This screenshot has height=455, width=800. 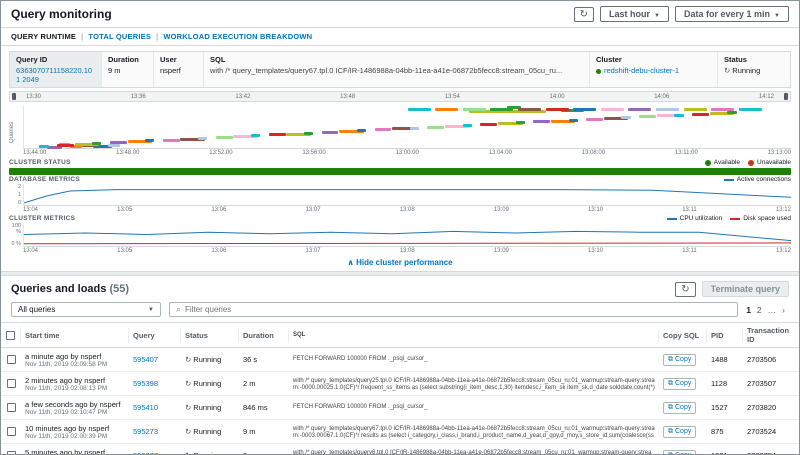 What do you see at coordinates (763, 179) in the screenshot?
I see `legend-label: Active connections` at bounding box center [763, 179].